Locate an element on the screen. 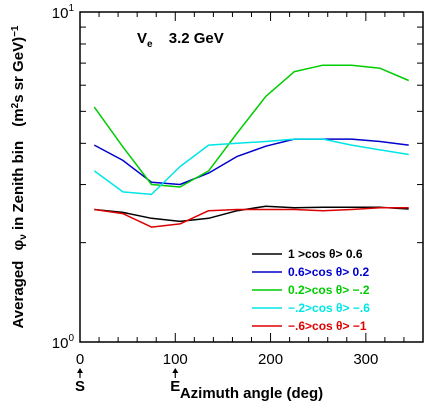  y-tick-label: 10⁰ is located at coordinates (63, 342).